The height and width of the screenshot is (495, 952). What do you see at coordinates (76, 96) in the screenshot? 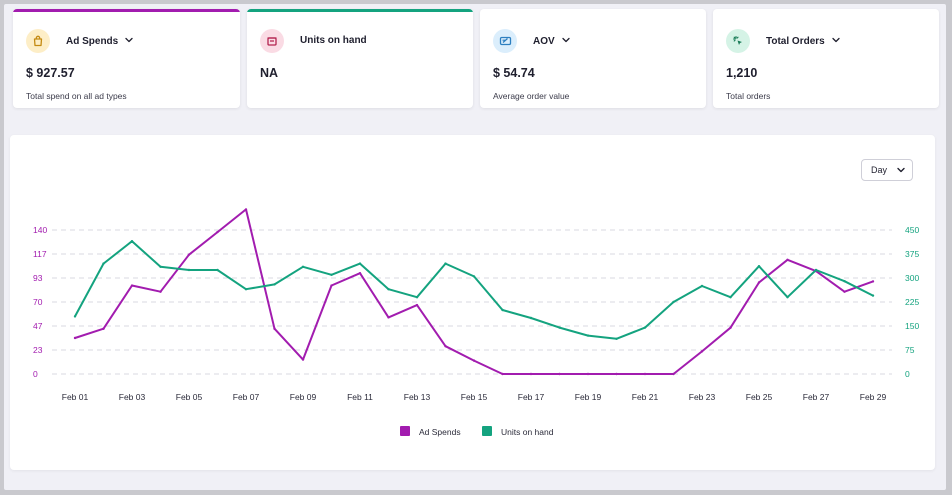
I see `card-subtitle: Total spend on all ad types` at bounding box center [76, 96].